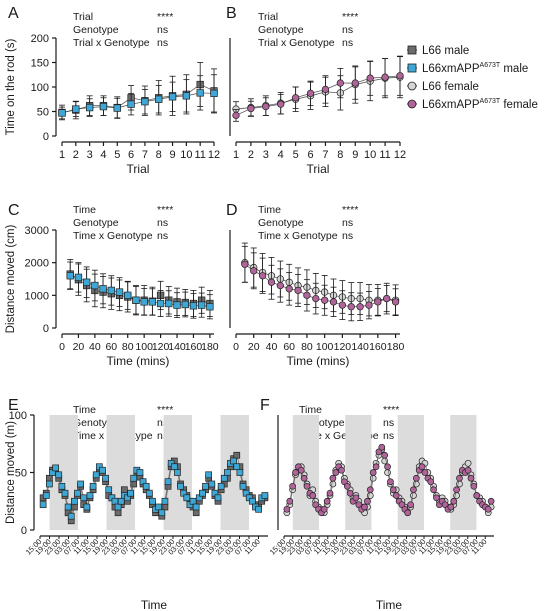 The image size is (550, 611). I want to click on x-tick-label: 80, so click(128, 347).